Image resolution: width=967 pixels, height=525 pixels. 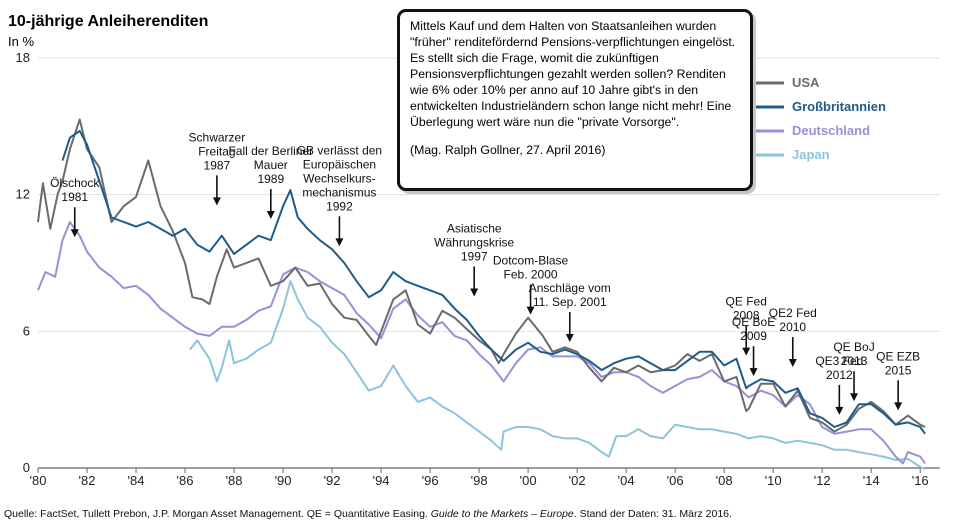 I want to click on x-tick-label: '04, so click(x=626, y=480).